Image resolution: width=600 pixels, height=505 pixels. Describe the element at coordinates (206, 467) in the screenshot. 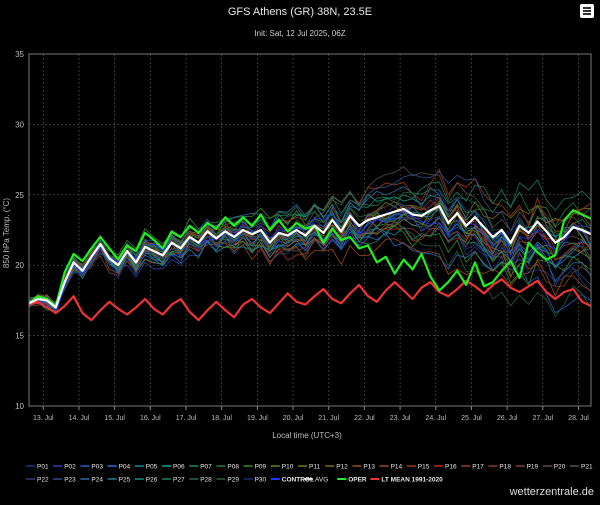

I see `legend-label: P07` at that location.